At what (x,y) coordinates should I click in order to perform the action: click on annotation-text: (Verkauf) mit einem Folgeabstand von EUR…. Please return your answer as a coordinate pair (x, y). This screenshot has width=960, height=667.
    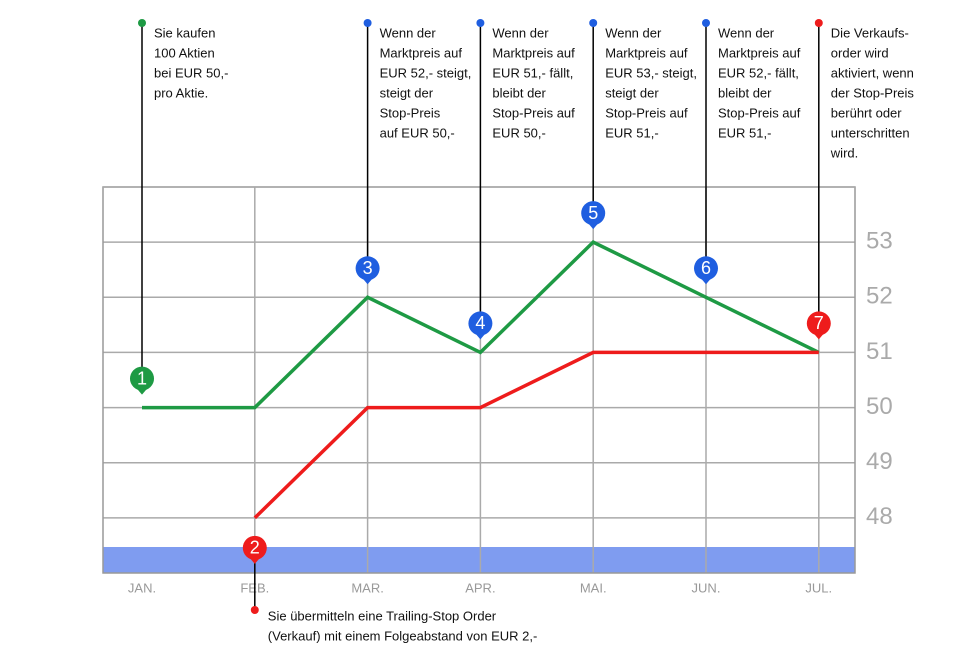
    Looking at the image, I should click on (403, 635).